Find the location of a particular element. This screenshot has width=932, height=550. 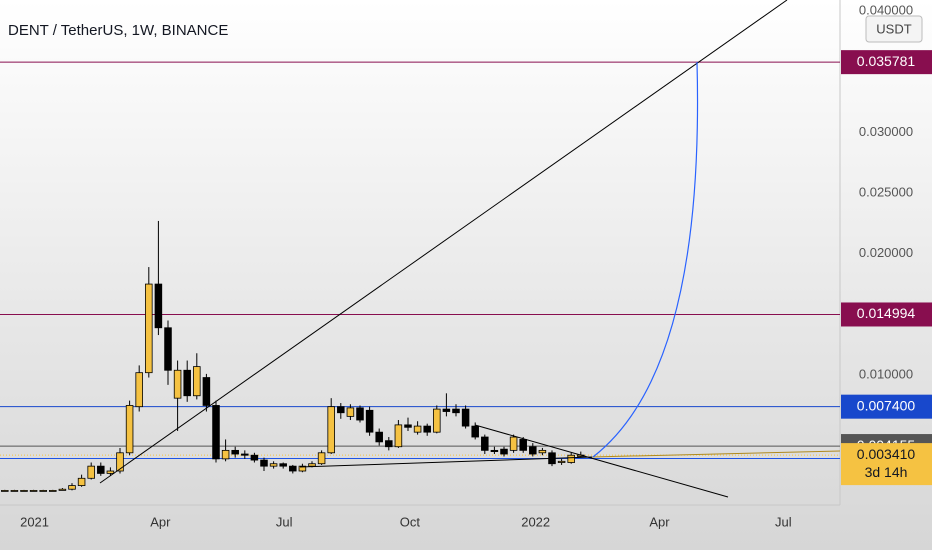

currency-box is located at coordinates (894, 29).